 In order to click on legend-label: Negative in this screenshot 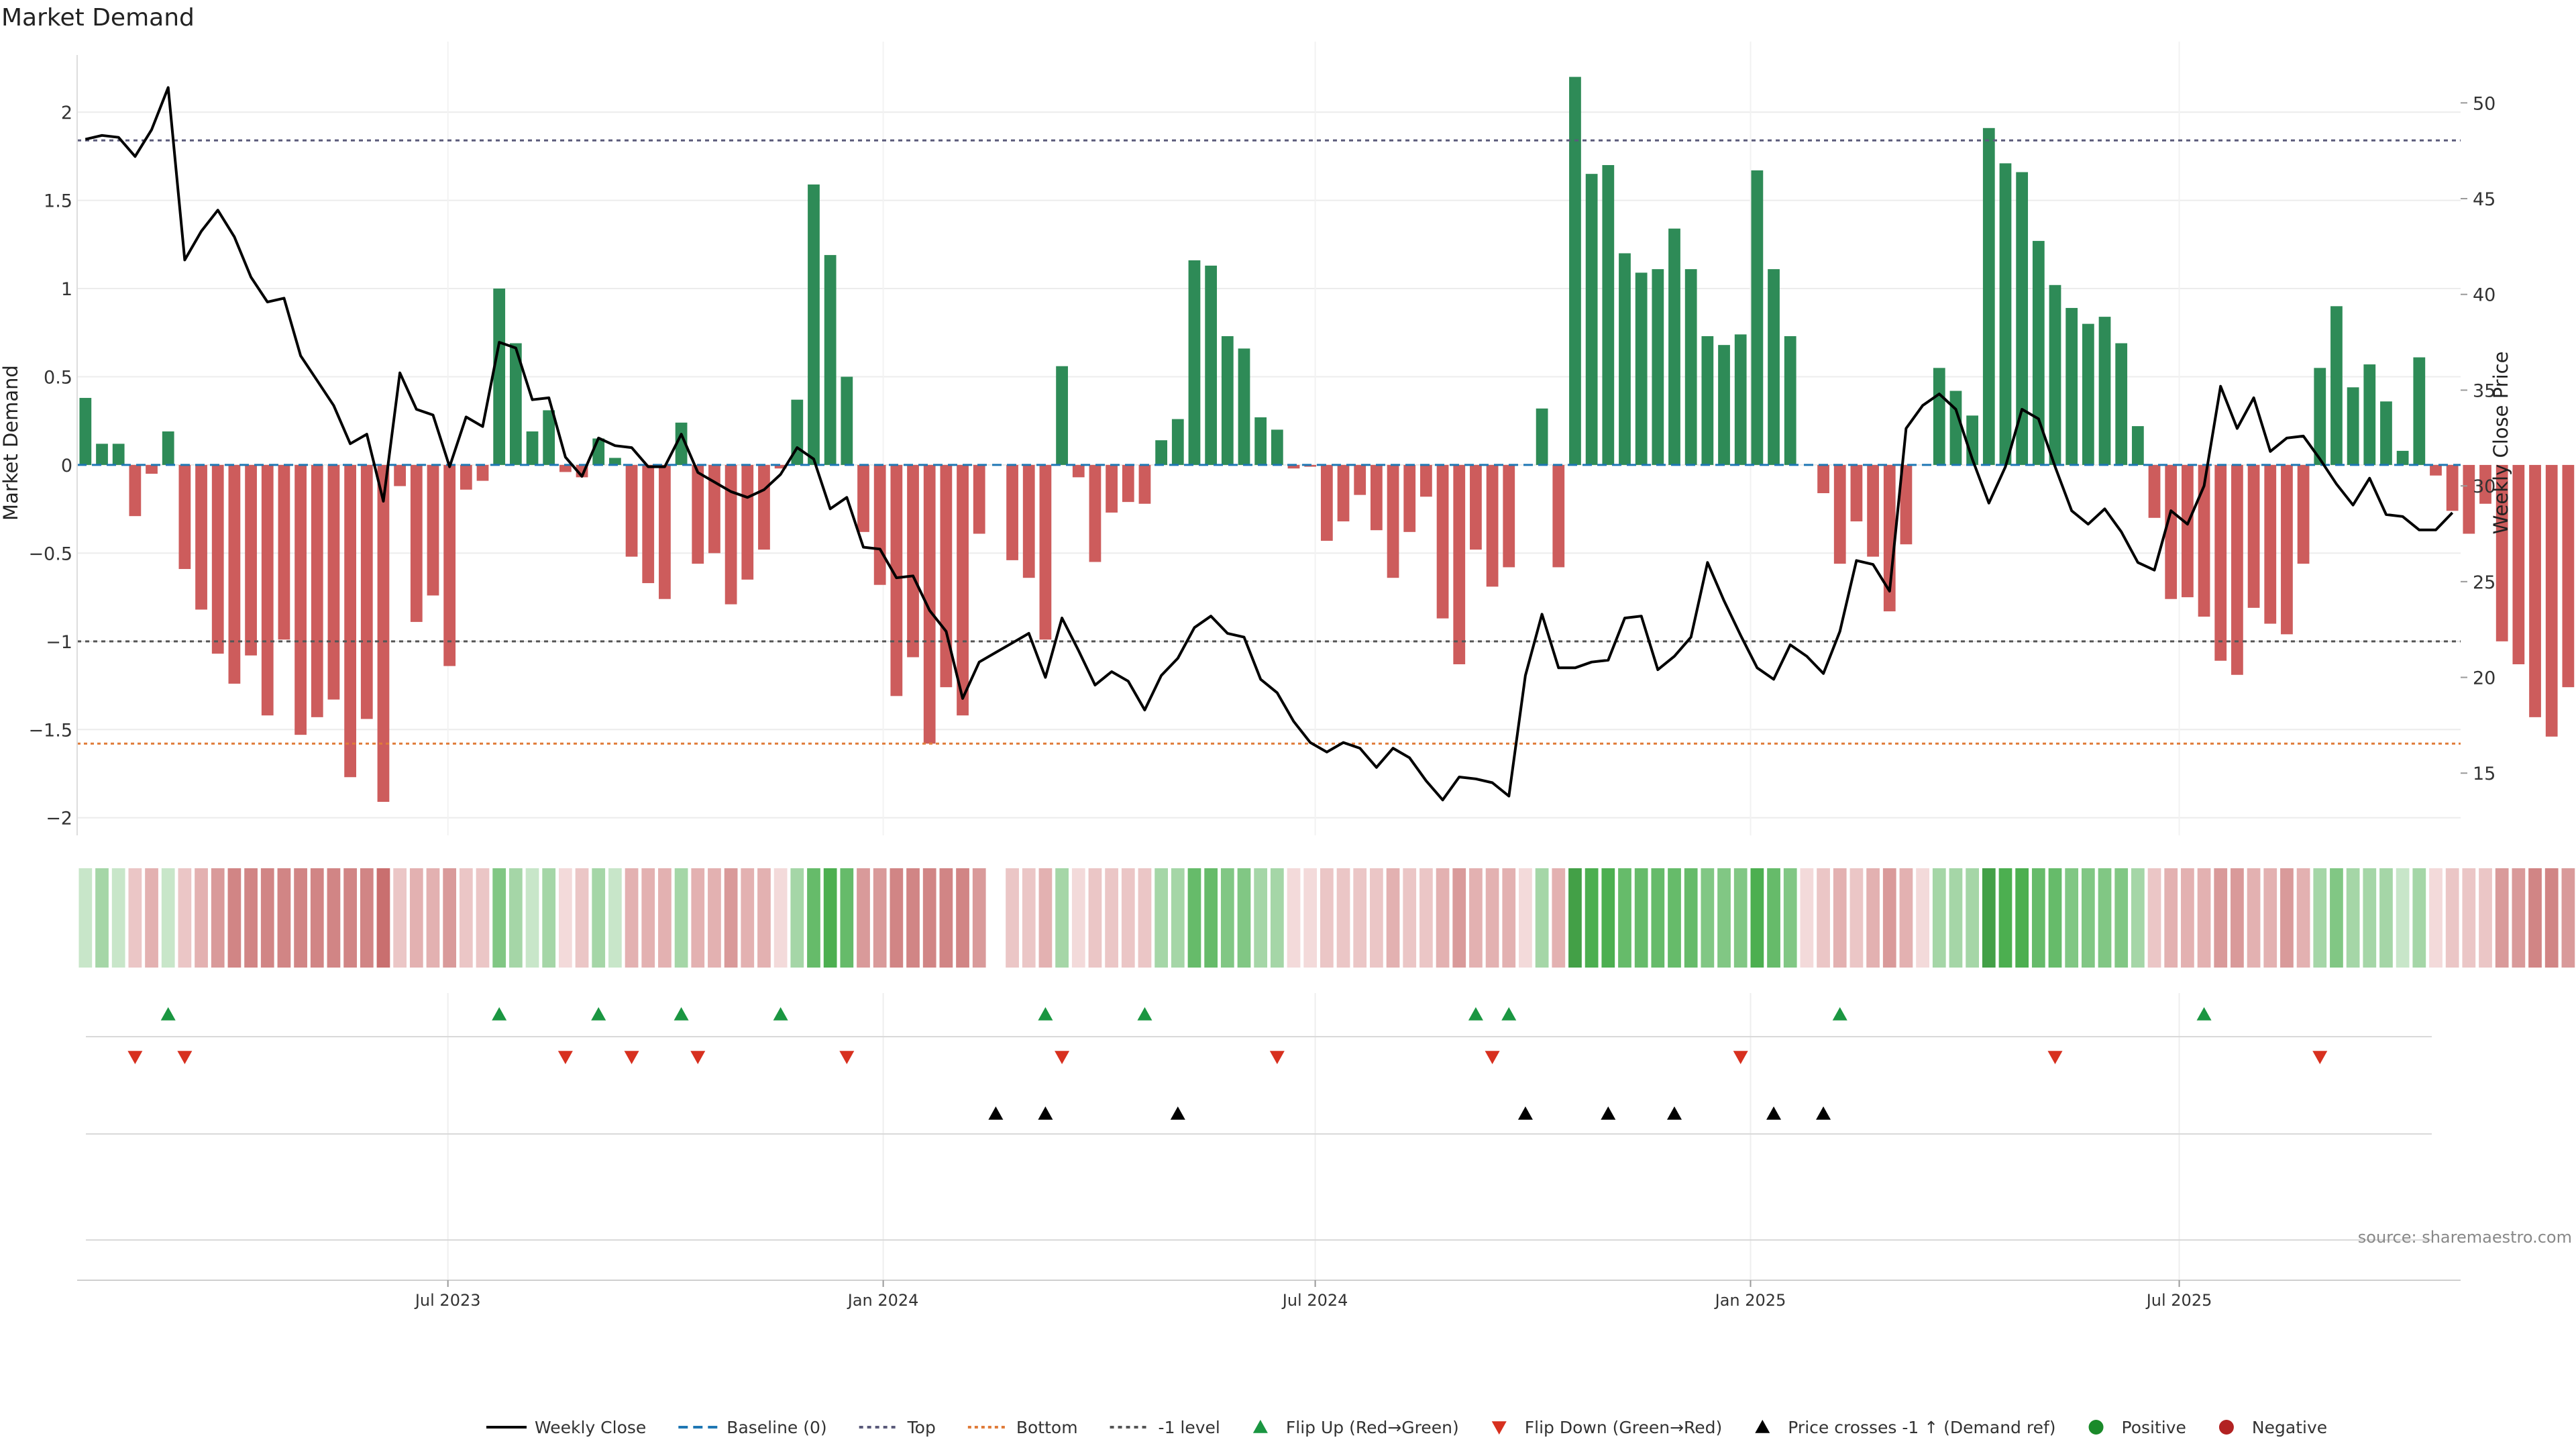, I will do `click(2289, 1427)`.